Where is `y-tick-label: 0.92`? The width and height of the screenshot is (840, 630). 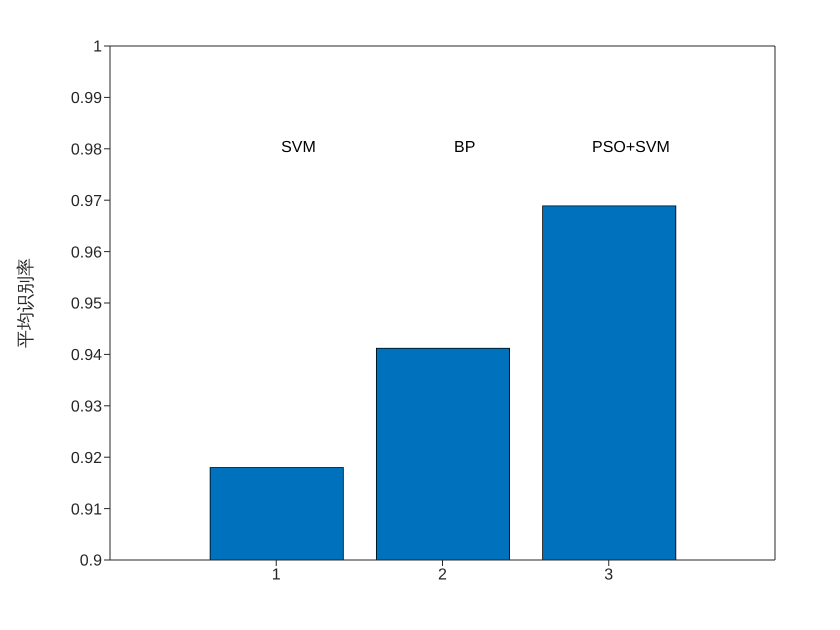
y-tick-label: 0.92 is located at coordinates (86, 458).